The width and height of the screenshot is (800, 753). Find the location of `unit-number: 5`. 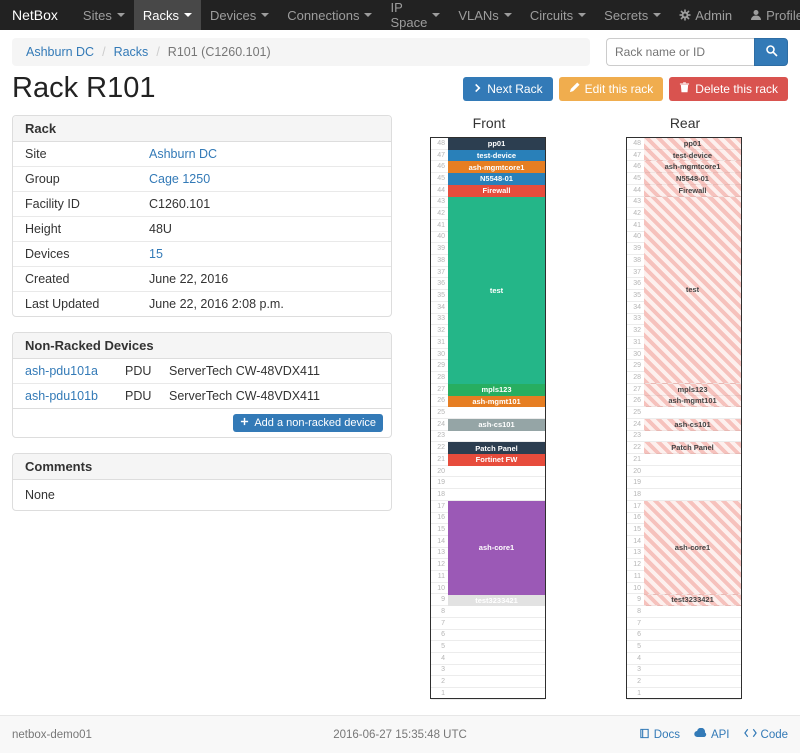

unit-number: 5 is located at coordinates (639, 647).